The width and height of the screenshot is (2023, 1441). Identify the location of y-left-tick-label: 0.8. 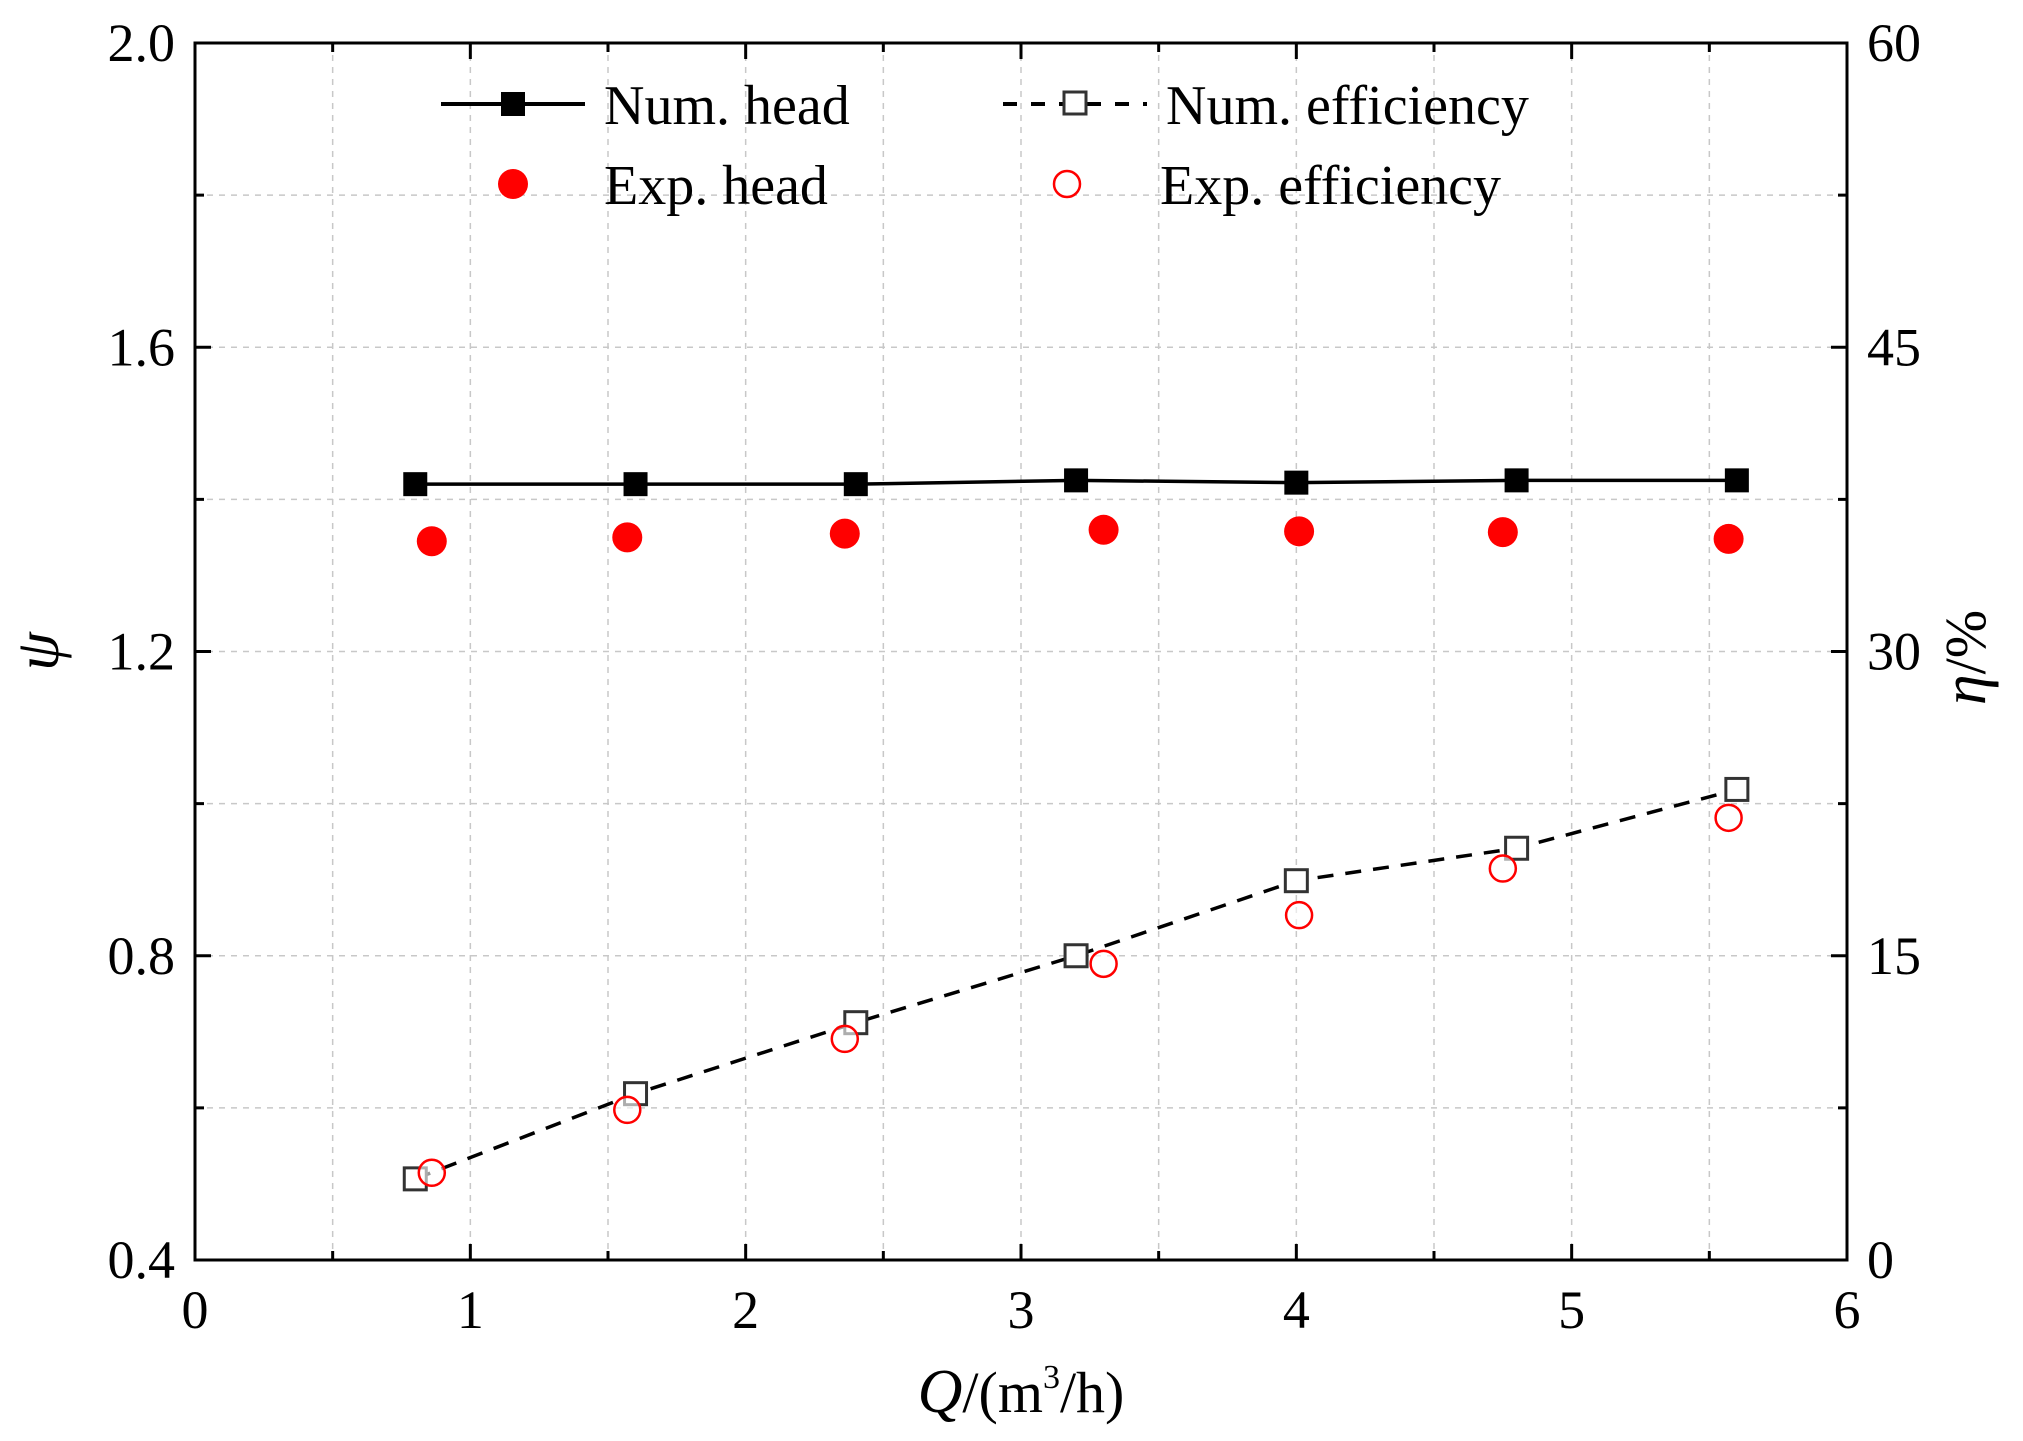
(142, 956).